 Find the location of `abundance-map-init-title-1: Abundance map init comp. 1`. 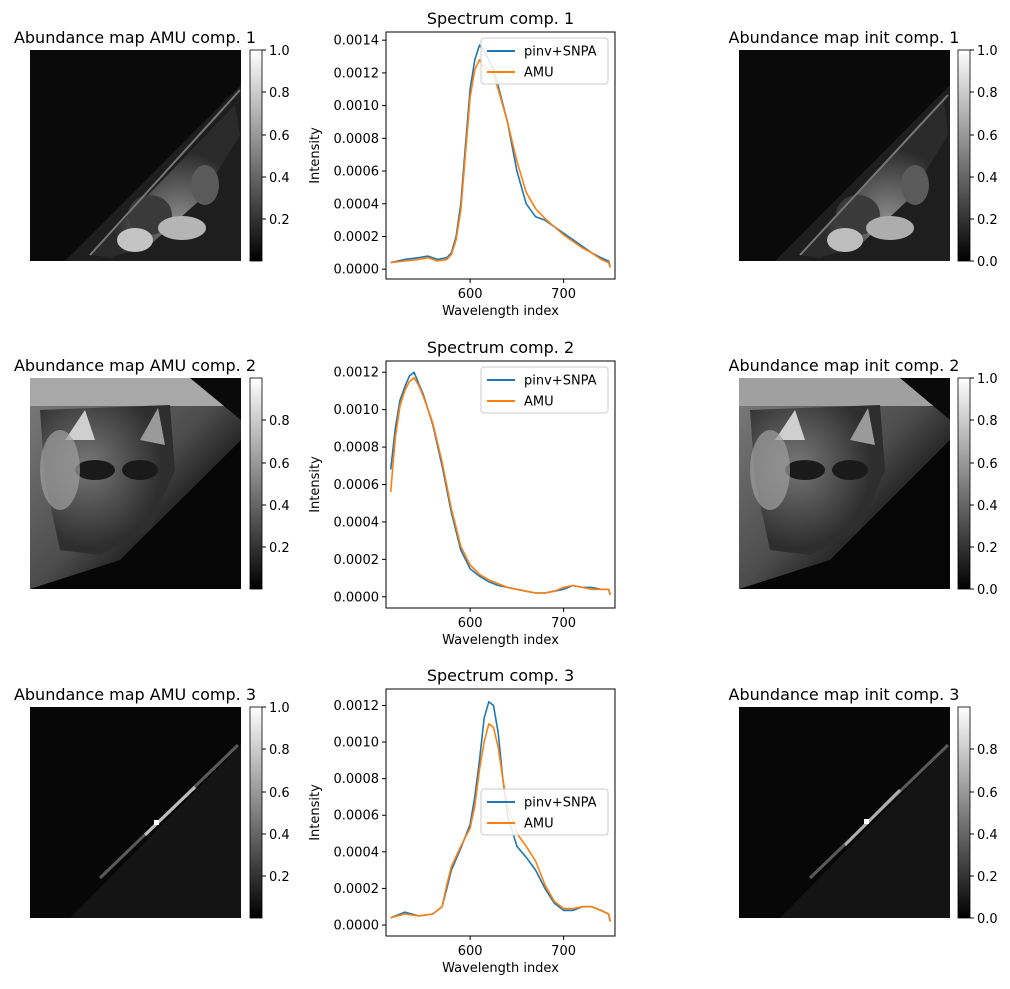

abundance-map-init-title-1: Abundance map init comp. 1 is located at coordinates (844, 37).